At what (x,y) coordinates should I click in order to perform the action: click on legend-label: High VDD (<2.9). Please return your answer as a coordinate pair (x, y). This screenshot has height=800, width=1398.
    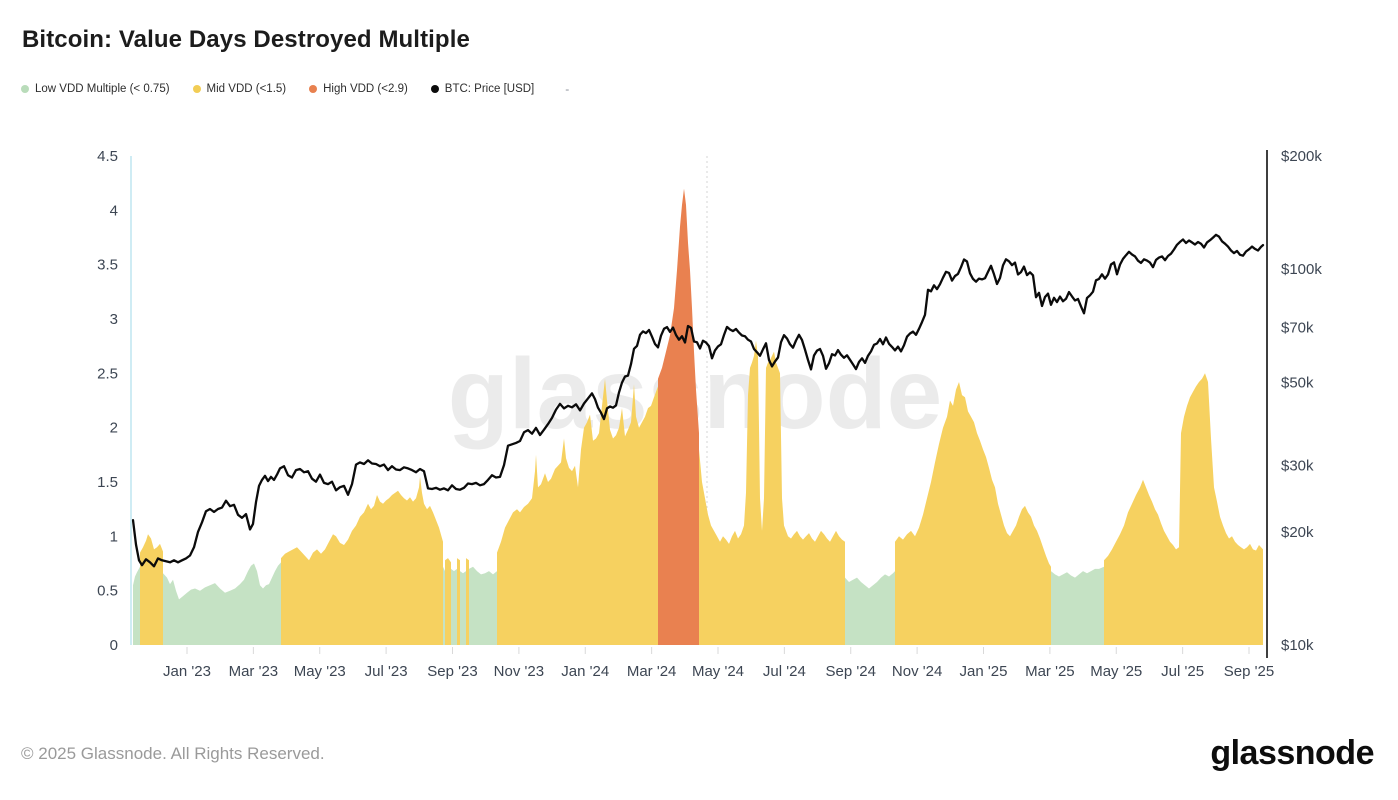
    Looking at the image, I should click on (365, 89).